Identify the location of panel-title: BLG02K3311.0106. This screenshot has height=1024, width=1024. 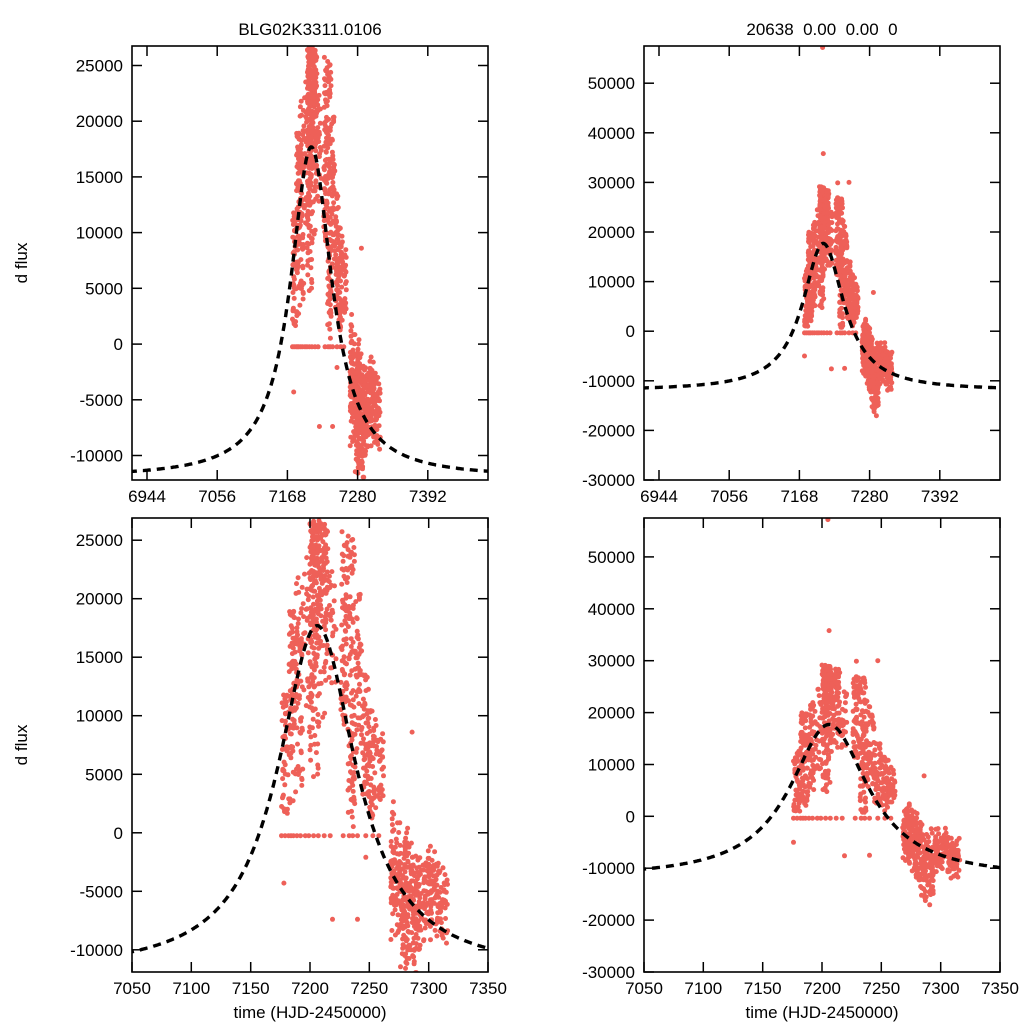
(309, 29).